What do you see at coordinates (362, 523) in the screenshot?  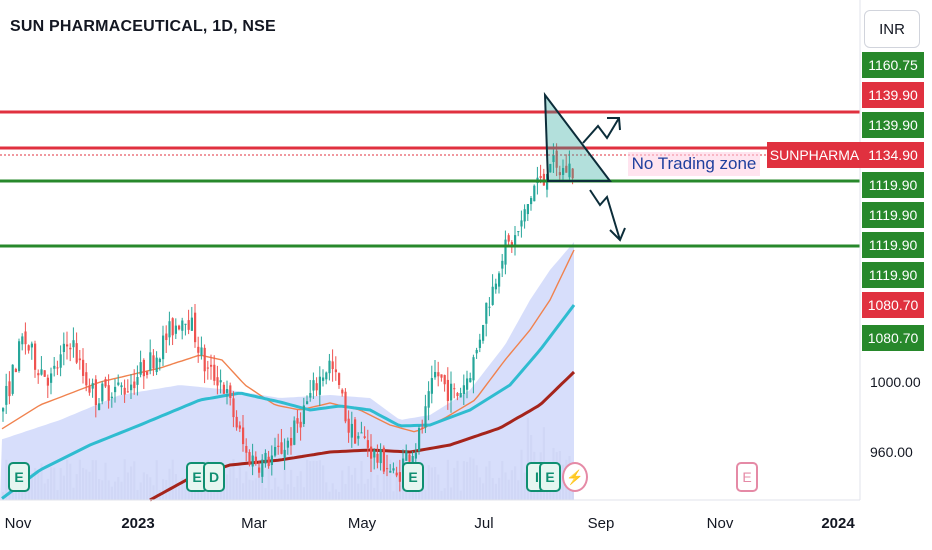 I see `x-axis-label: May` at bounding box center [362, 523].